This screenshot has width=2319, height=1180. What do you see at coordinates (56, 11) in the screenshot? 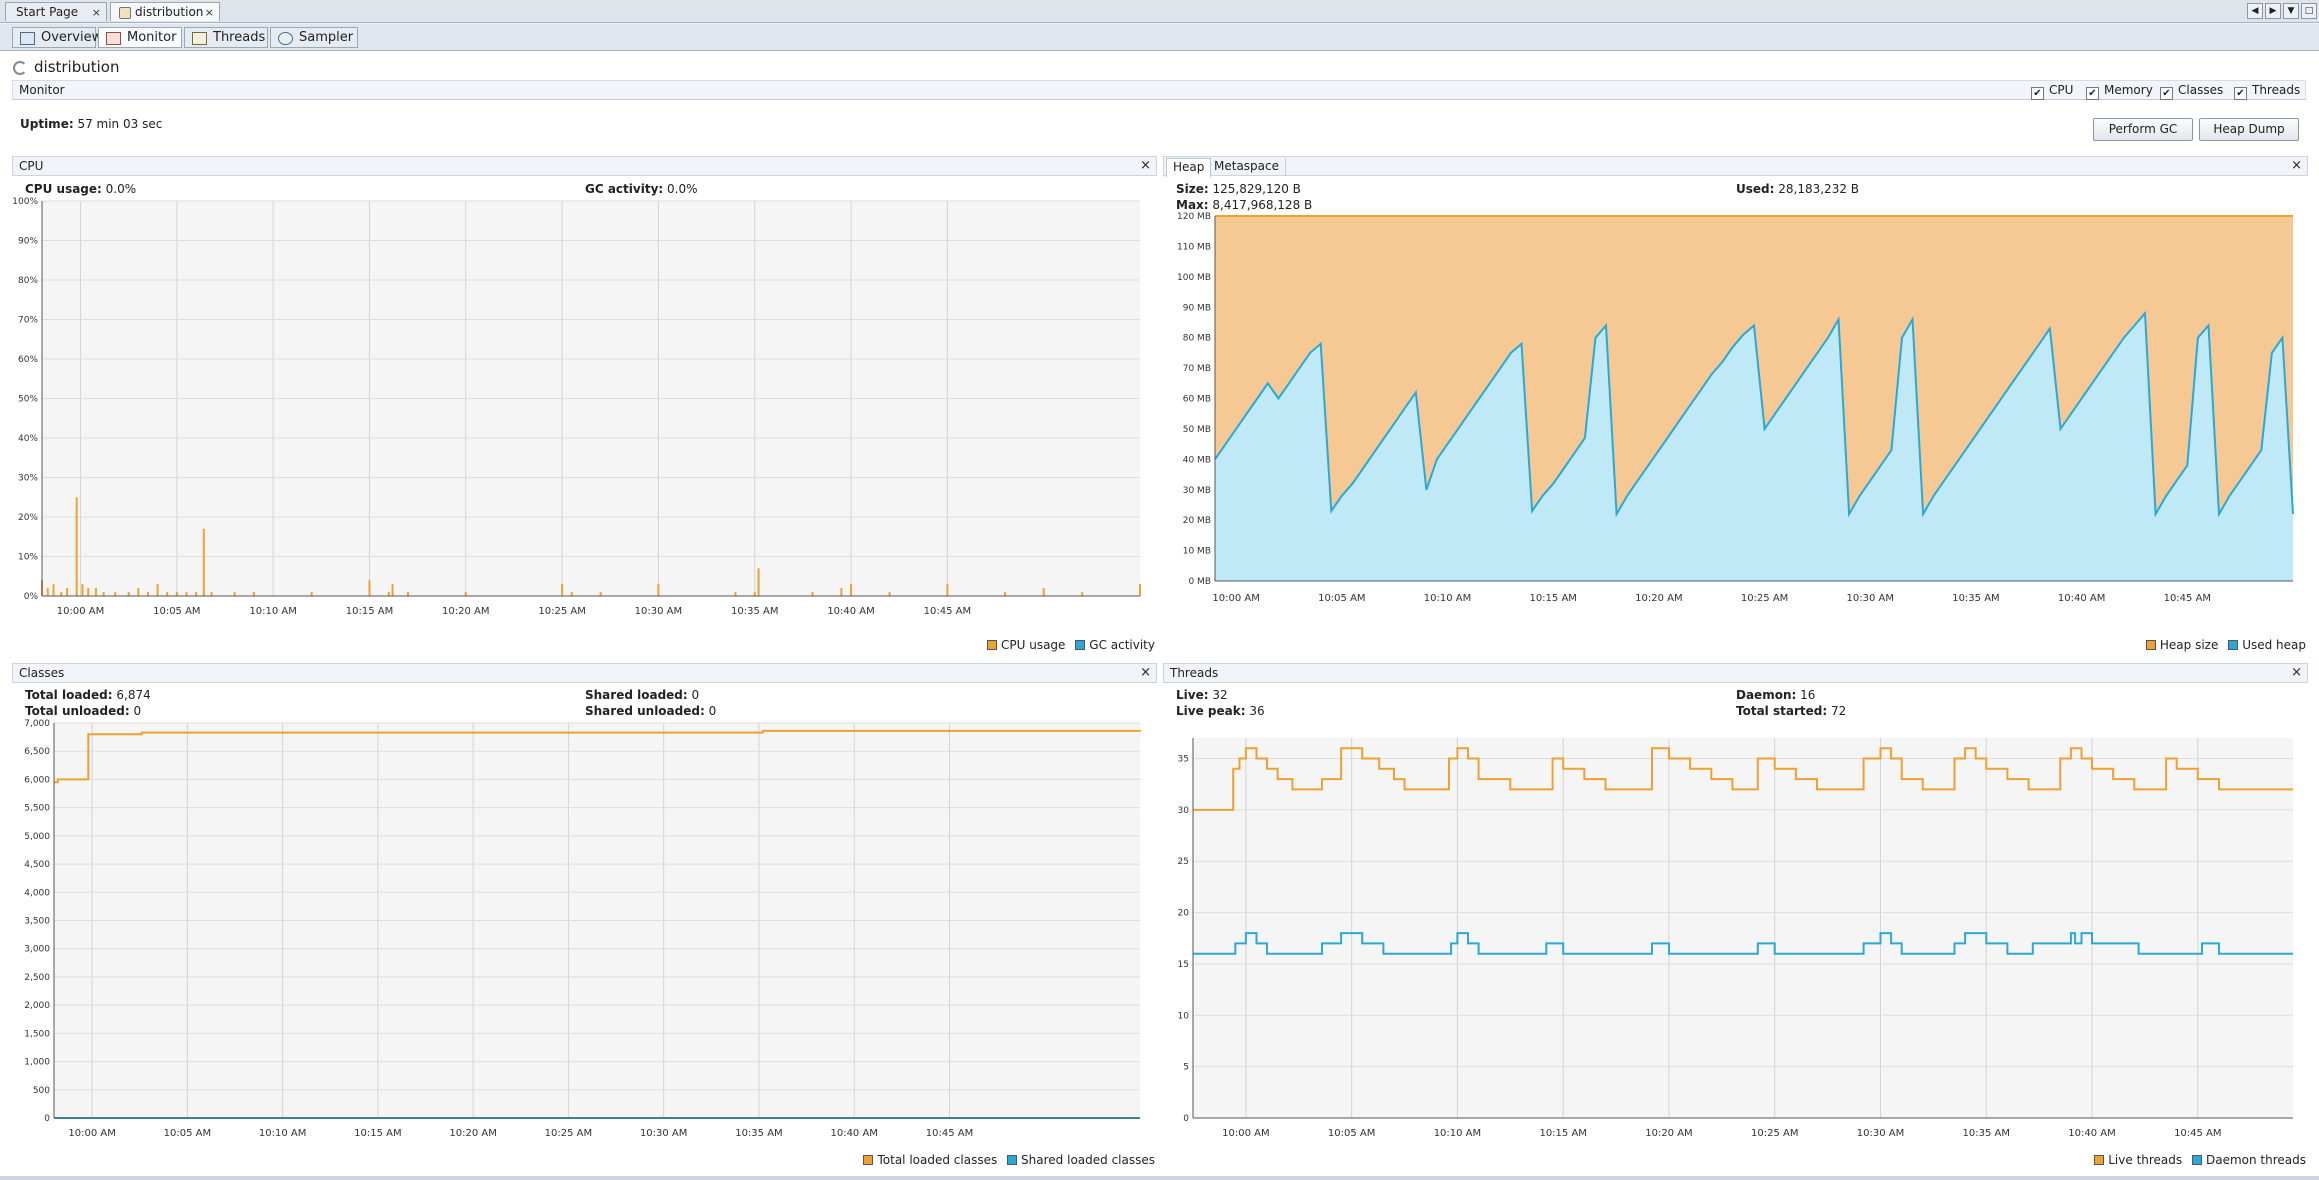
I see `doc-tab-start-page: Start Page ×` at bounding box center [56, 11].